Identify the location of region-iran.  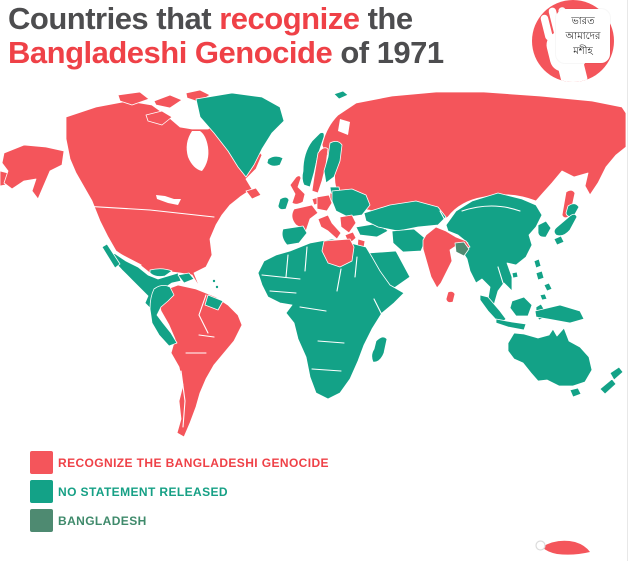
(409, 240).